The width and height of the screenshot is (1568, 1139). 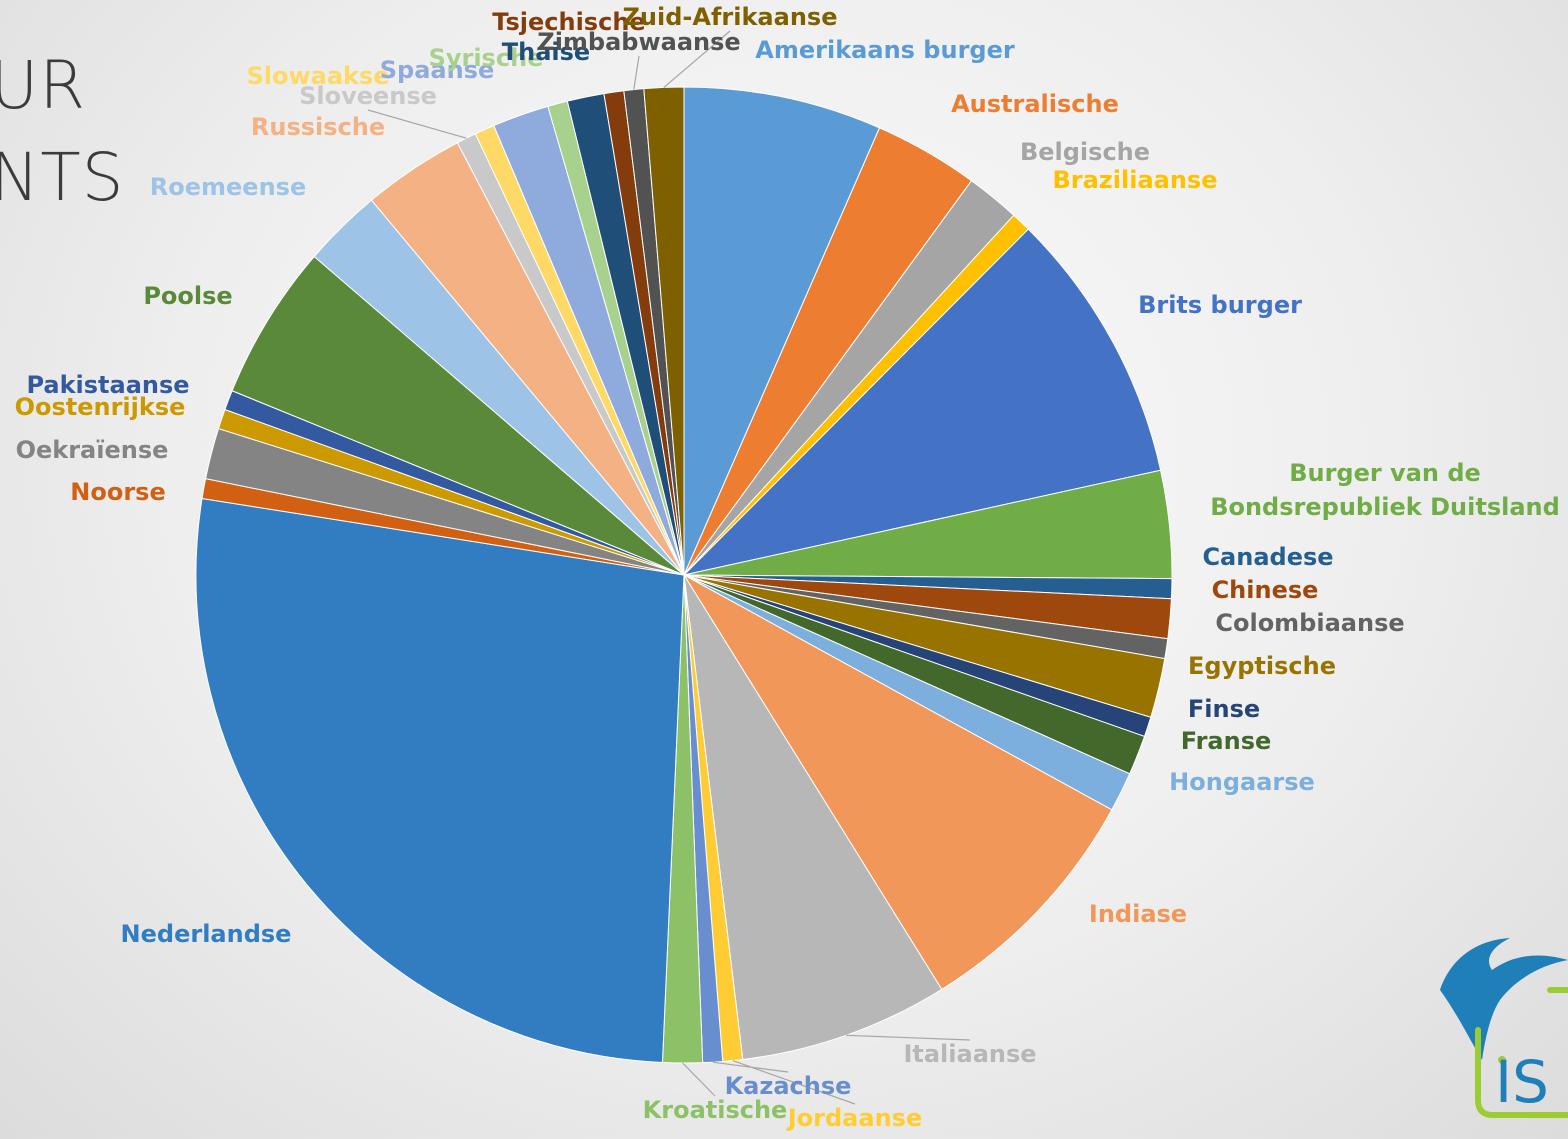 I want to click on pie-label-poolse: Poolse, so click(x=187, y=296).